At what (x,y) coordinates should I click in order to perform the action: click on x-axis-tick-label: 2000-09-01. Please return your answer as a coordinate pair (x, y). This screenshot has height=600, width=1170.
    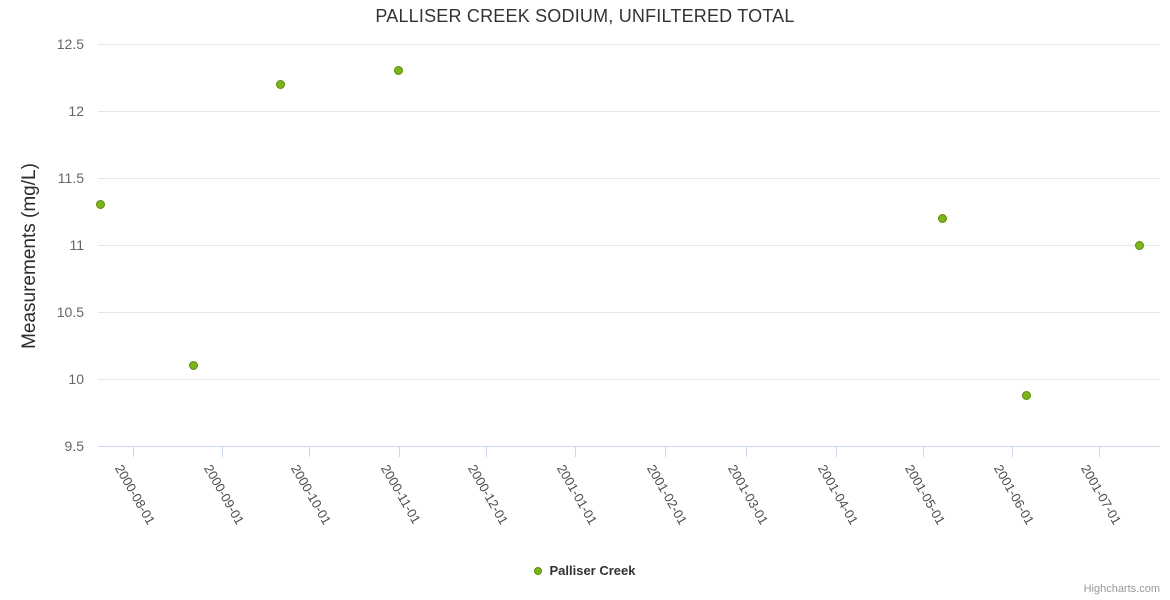
    Looking at the image, I should click on (224, 495).